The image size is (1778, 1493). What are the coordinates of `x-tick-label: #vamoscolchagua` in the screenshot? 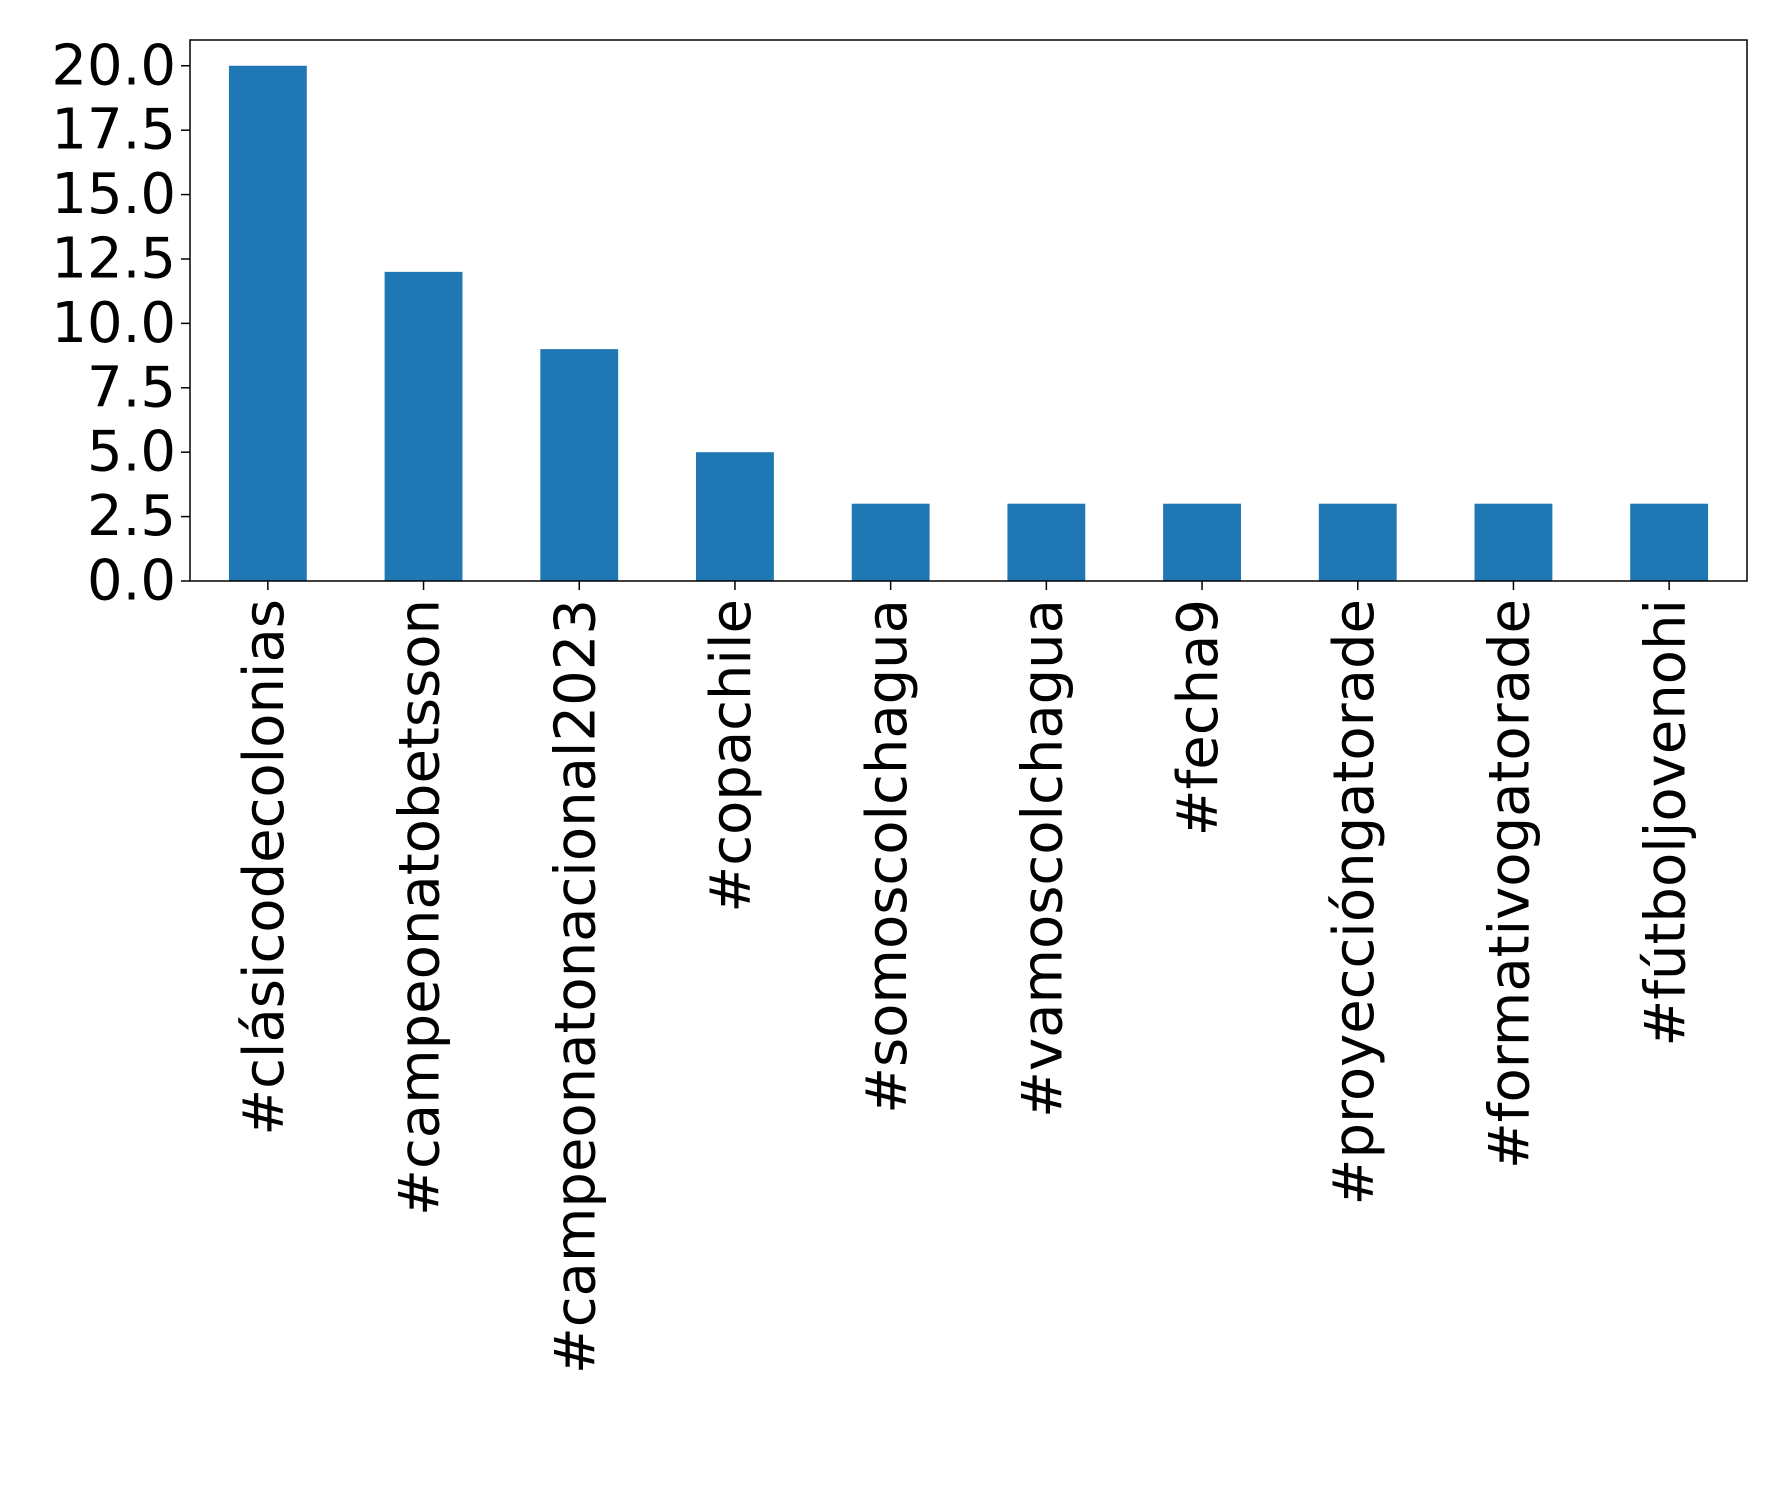 It's located at (1042, 858).